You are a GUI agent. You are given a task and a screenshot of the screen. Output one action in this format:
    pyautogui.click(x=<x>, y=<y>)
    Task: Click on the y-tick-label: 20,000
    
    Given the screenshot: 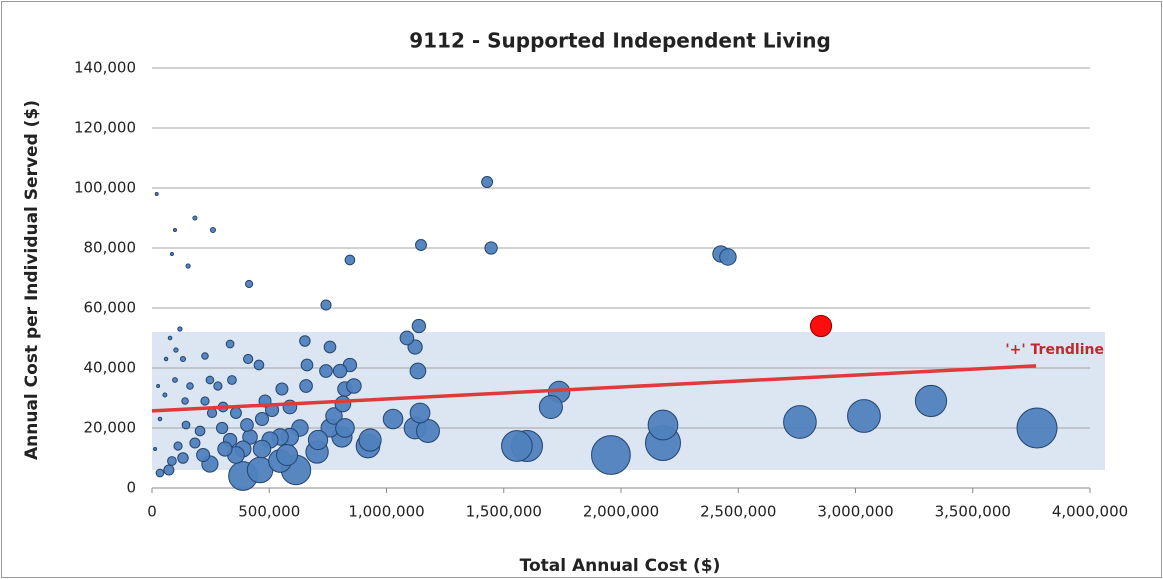 What is the action you would take?
    pyautogui.click(x=110, y=428)
    